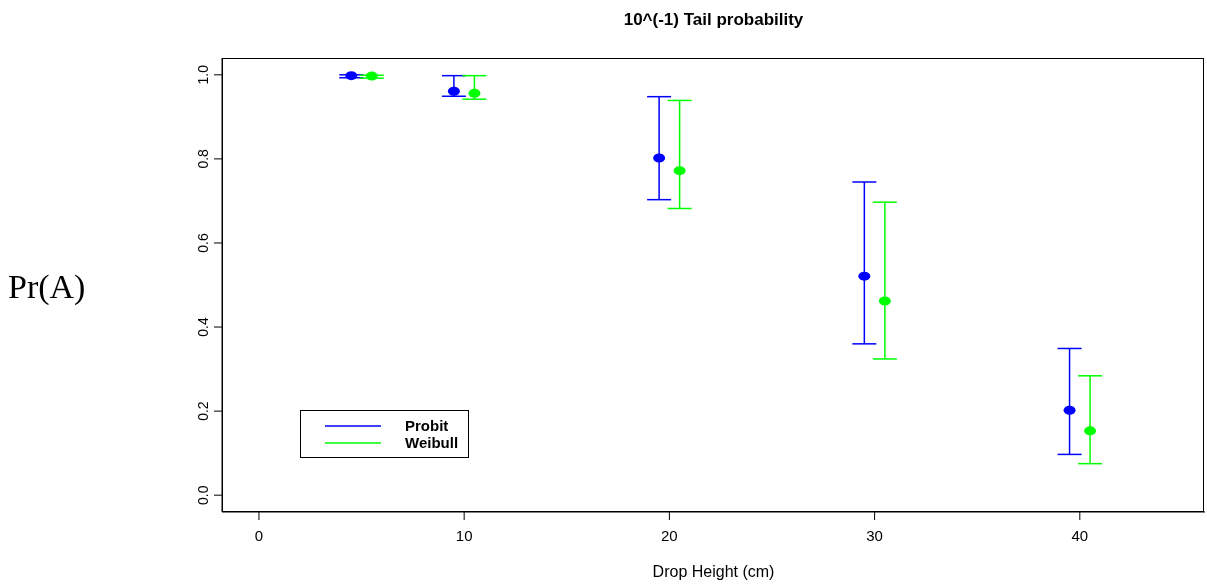 The image size is (1207, 586). Describe the element at coordinates (203, 495) in the screenshot. I see `y-tick-label: 0.0` at that location.